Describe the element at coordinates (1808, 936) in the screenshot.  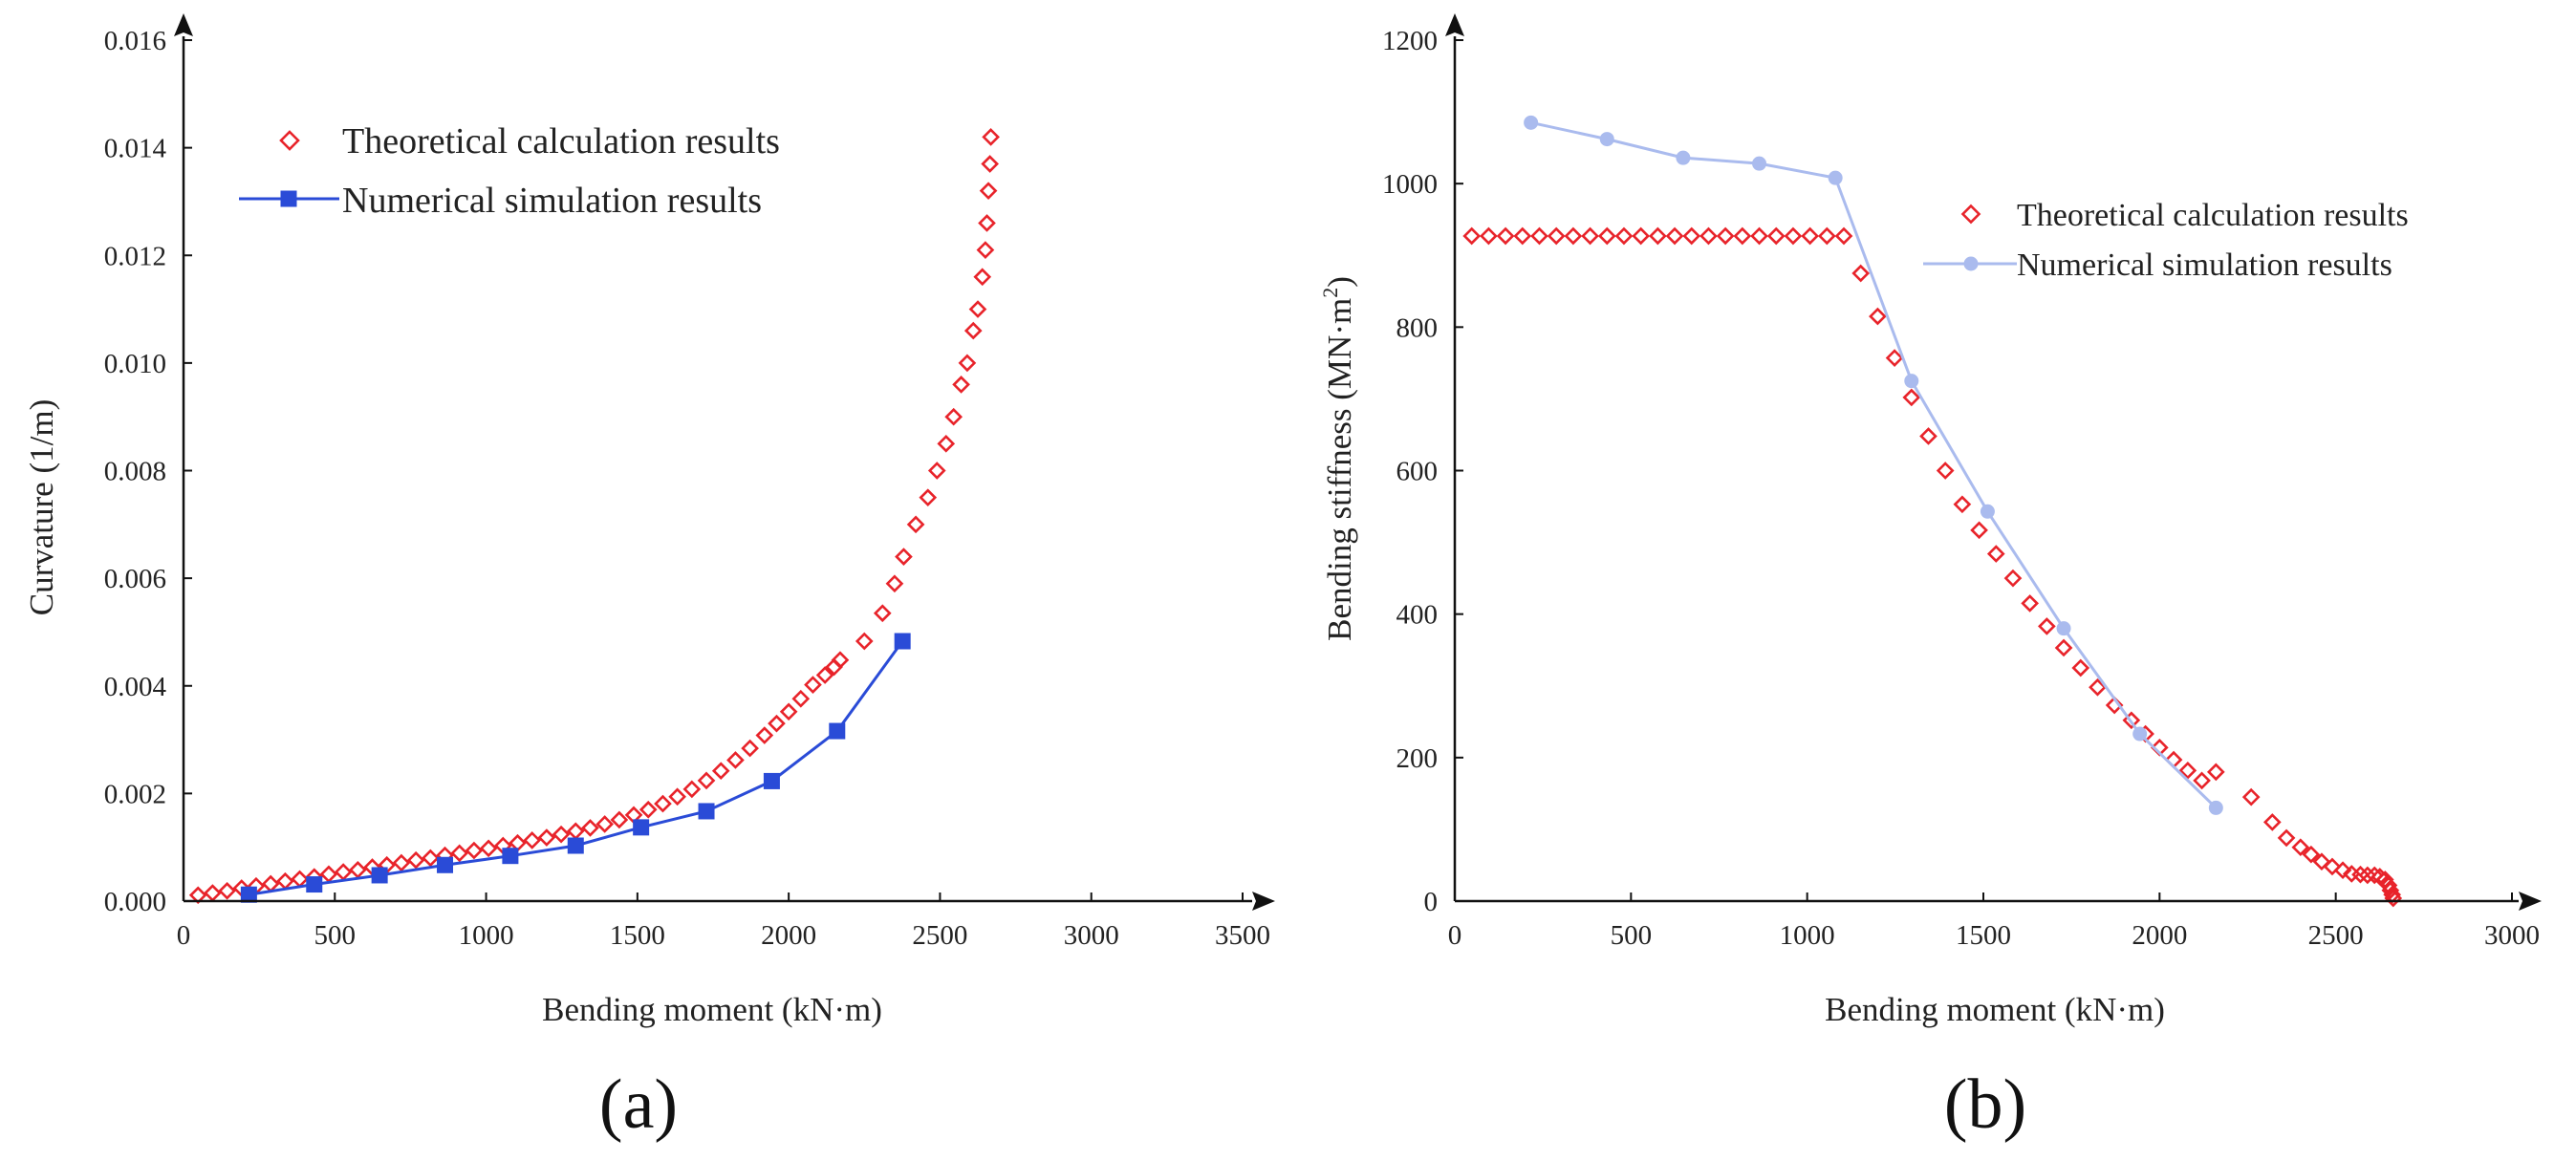
I see `b-x-tick-label: 1000` at that location.